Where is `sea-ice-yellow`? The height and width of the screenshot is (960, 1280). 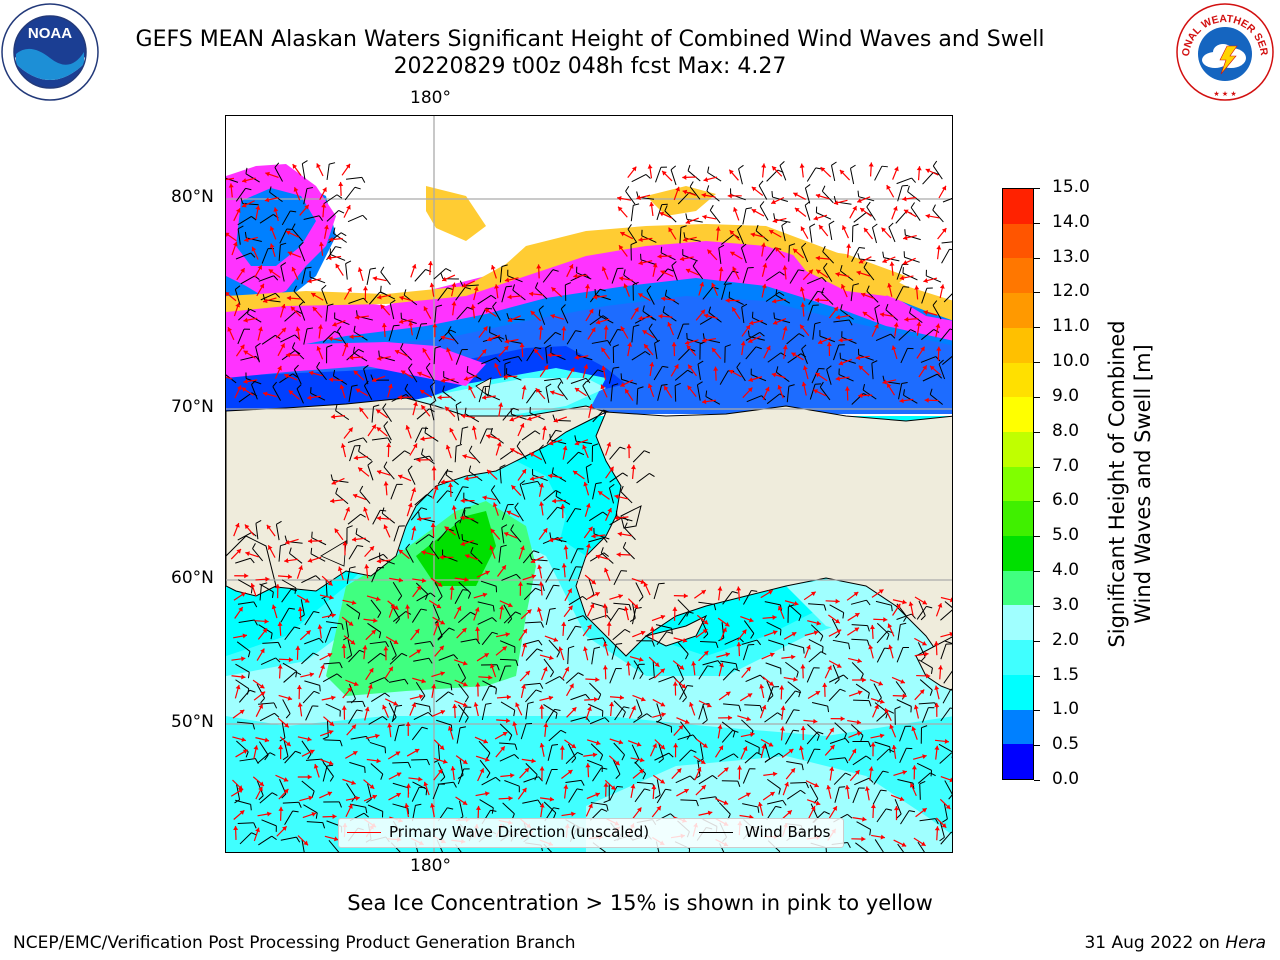
sea-ice-yellow is located at coordinates (846, 271).